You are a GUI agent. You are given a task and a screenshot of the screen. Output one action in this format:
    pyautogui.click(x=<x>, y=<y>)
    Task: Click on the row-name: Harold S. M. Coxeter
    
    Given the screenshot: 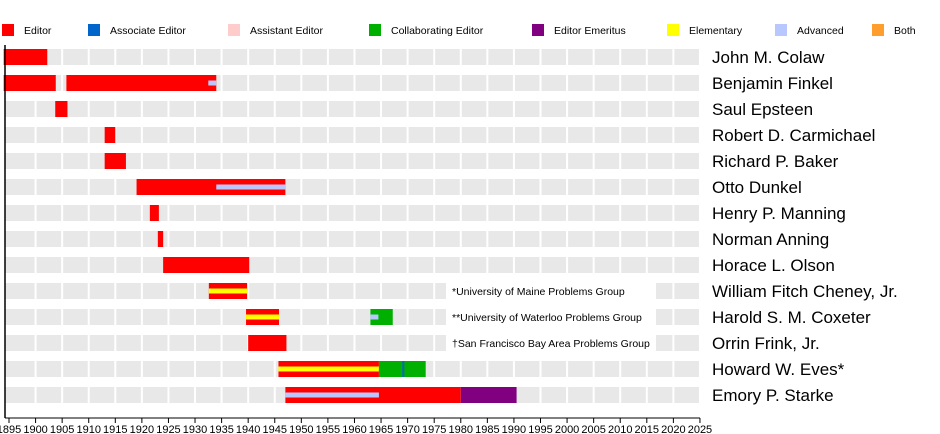 What is the action you would take?
    pyautogui.click(x=791, y=317)
    